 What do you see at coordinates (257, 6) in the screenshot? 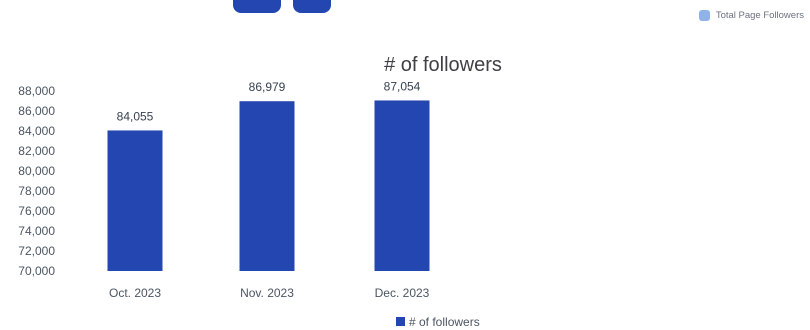
I see `top-button-left` at bounding box center [257, 6].